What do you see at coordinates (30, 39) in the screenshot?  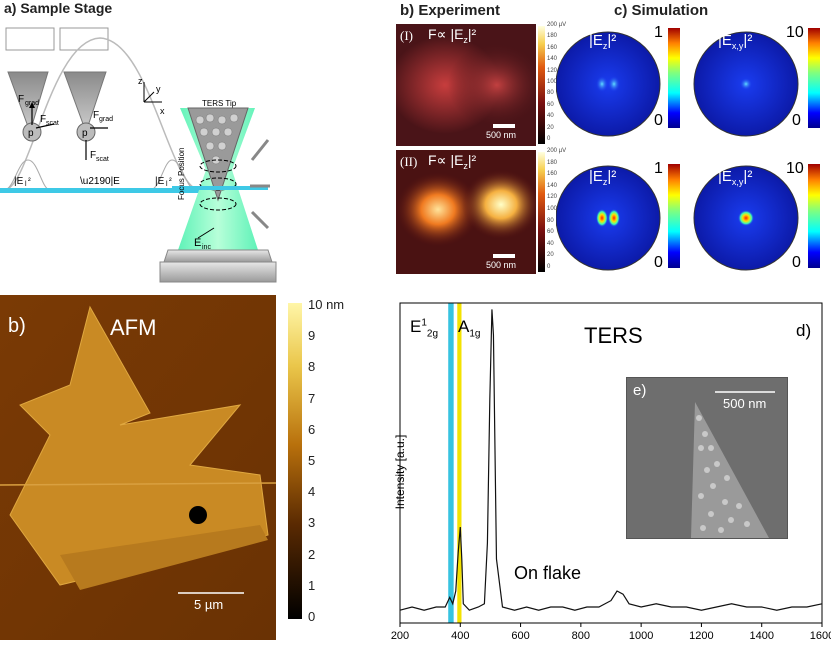 I see `box-i-ii` at bounding box center [30, 39].